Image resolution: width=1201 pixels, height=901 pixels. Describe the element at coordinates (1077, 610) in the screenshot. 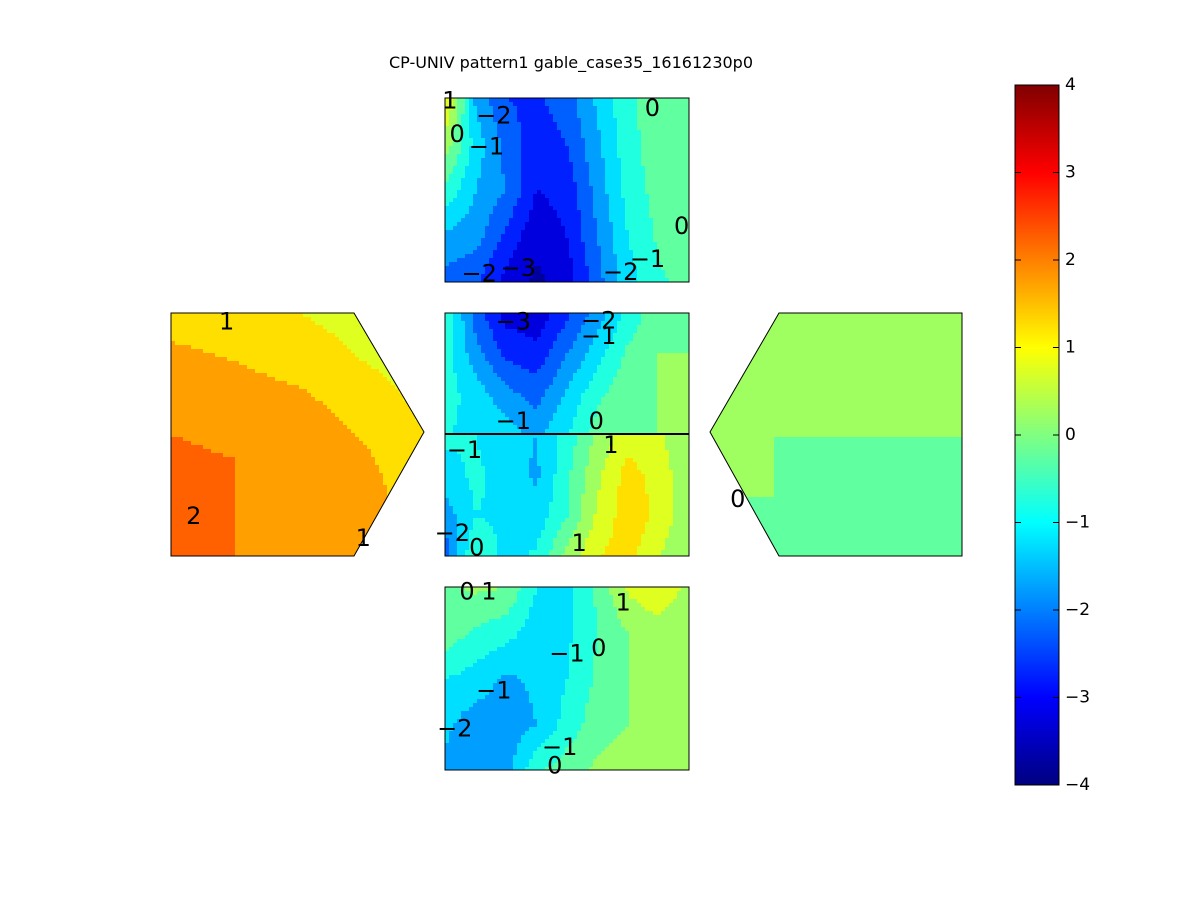

I see `colorbar-tick-label: −2` at that location.